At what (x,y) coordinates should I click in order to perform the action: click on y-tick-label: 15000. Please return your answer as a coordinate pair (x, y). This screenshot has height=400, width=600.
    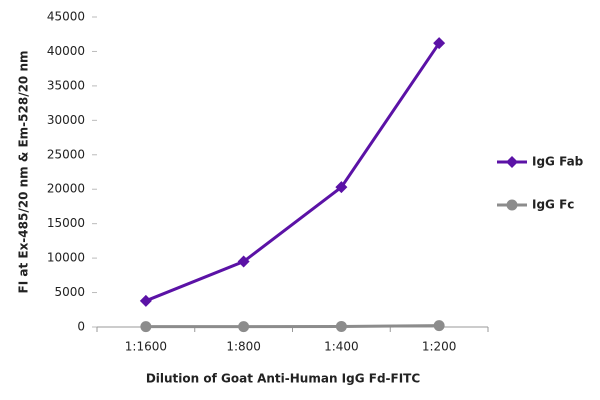
    Looking at the image, I should click on (66, 223).